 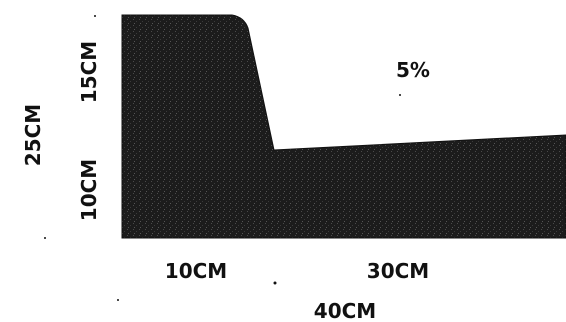 I want to click on lower-height-label: 10CM, so click(x=89, y=190).